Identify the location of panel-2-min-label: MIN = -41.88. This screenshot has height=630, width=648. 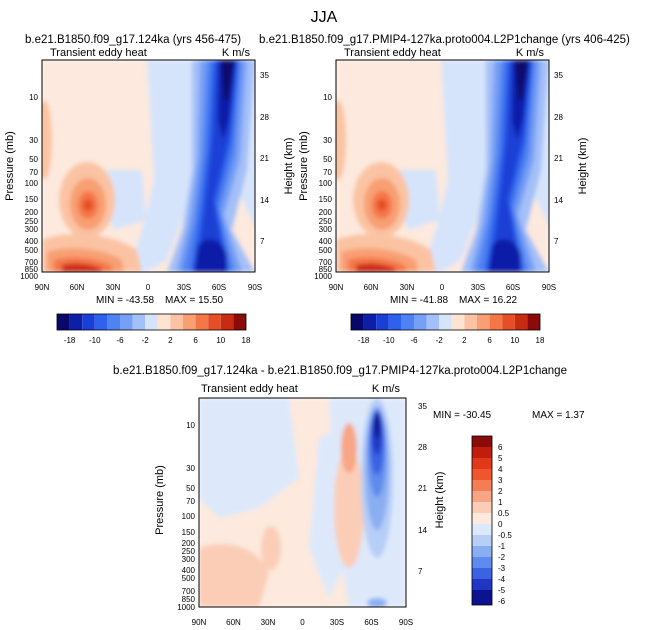
(419, 300).